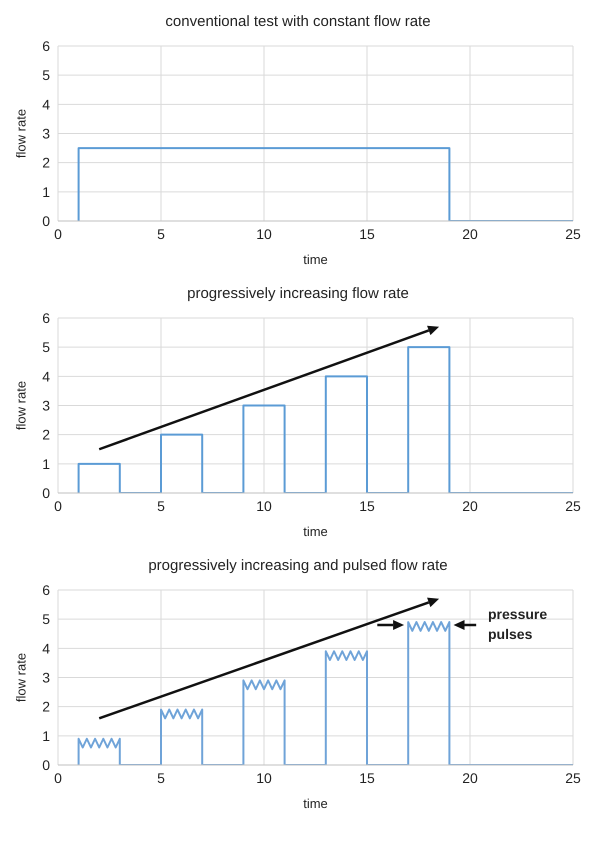 The image size is (596, 854). What do you see at coordinates (298, 566) in the screenshot?
I see `chart-title: progressively increasing and pulsed flow rate` at bounding box center [298, 566].